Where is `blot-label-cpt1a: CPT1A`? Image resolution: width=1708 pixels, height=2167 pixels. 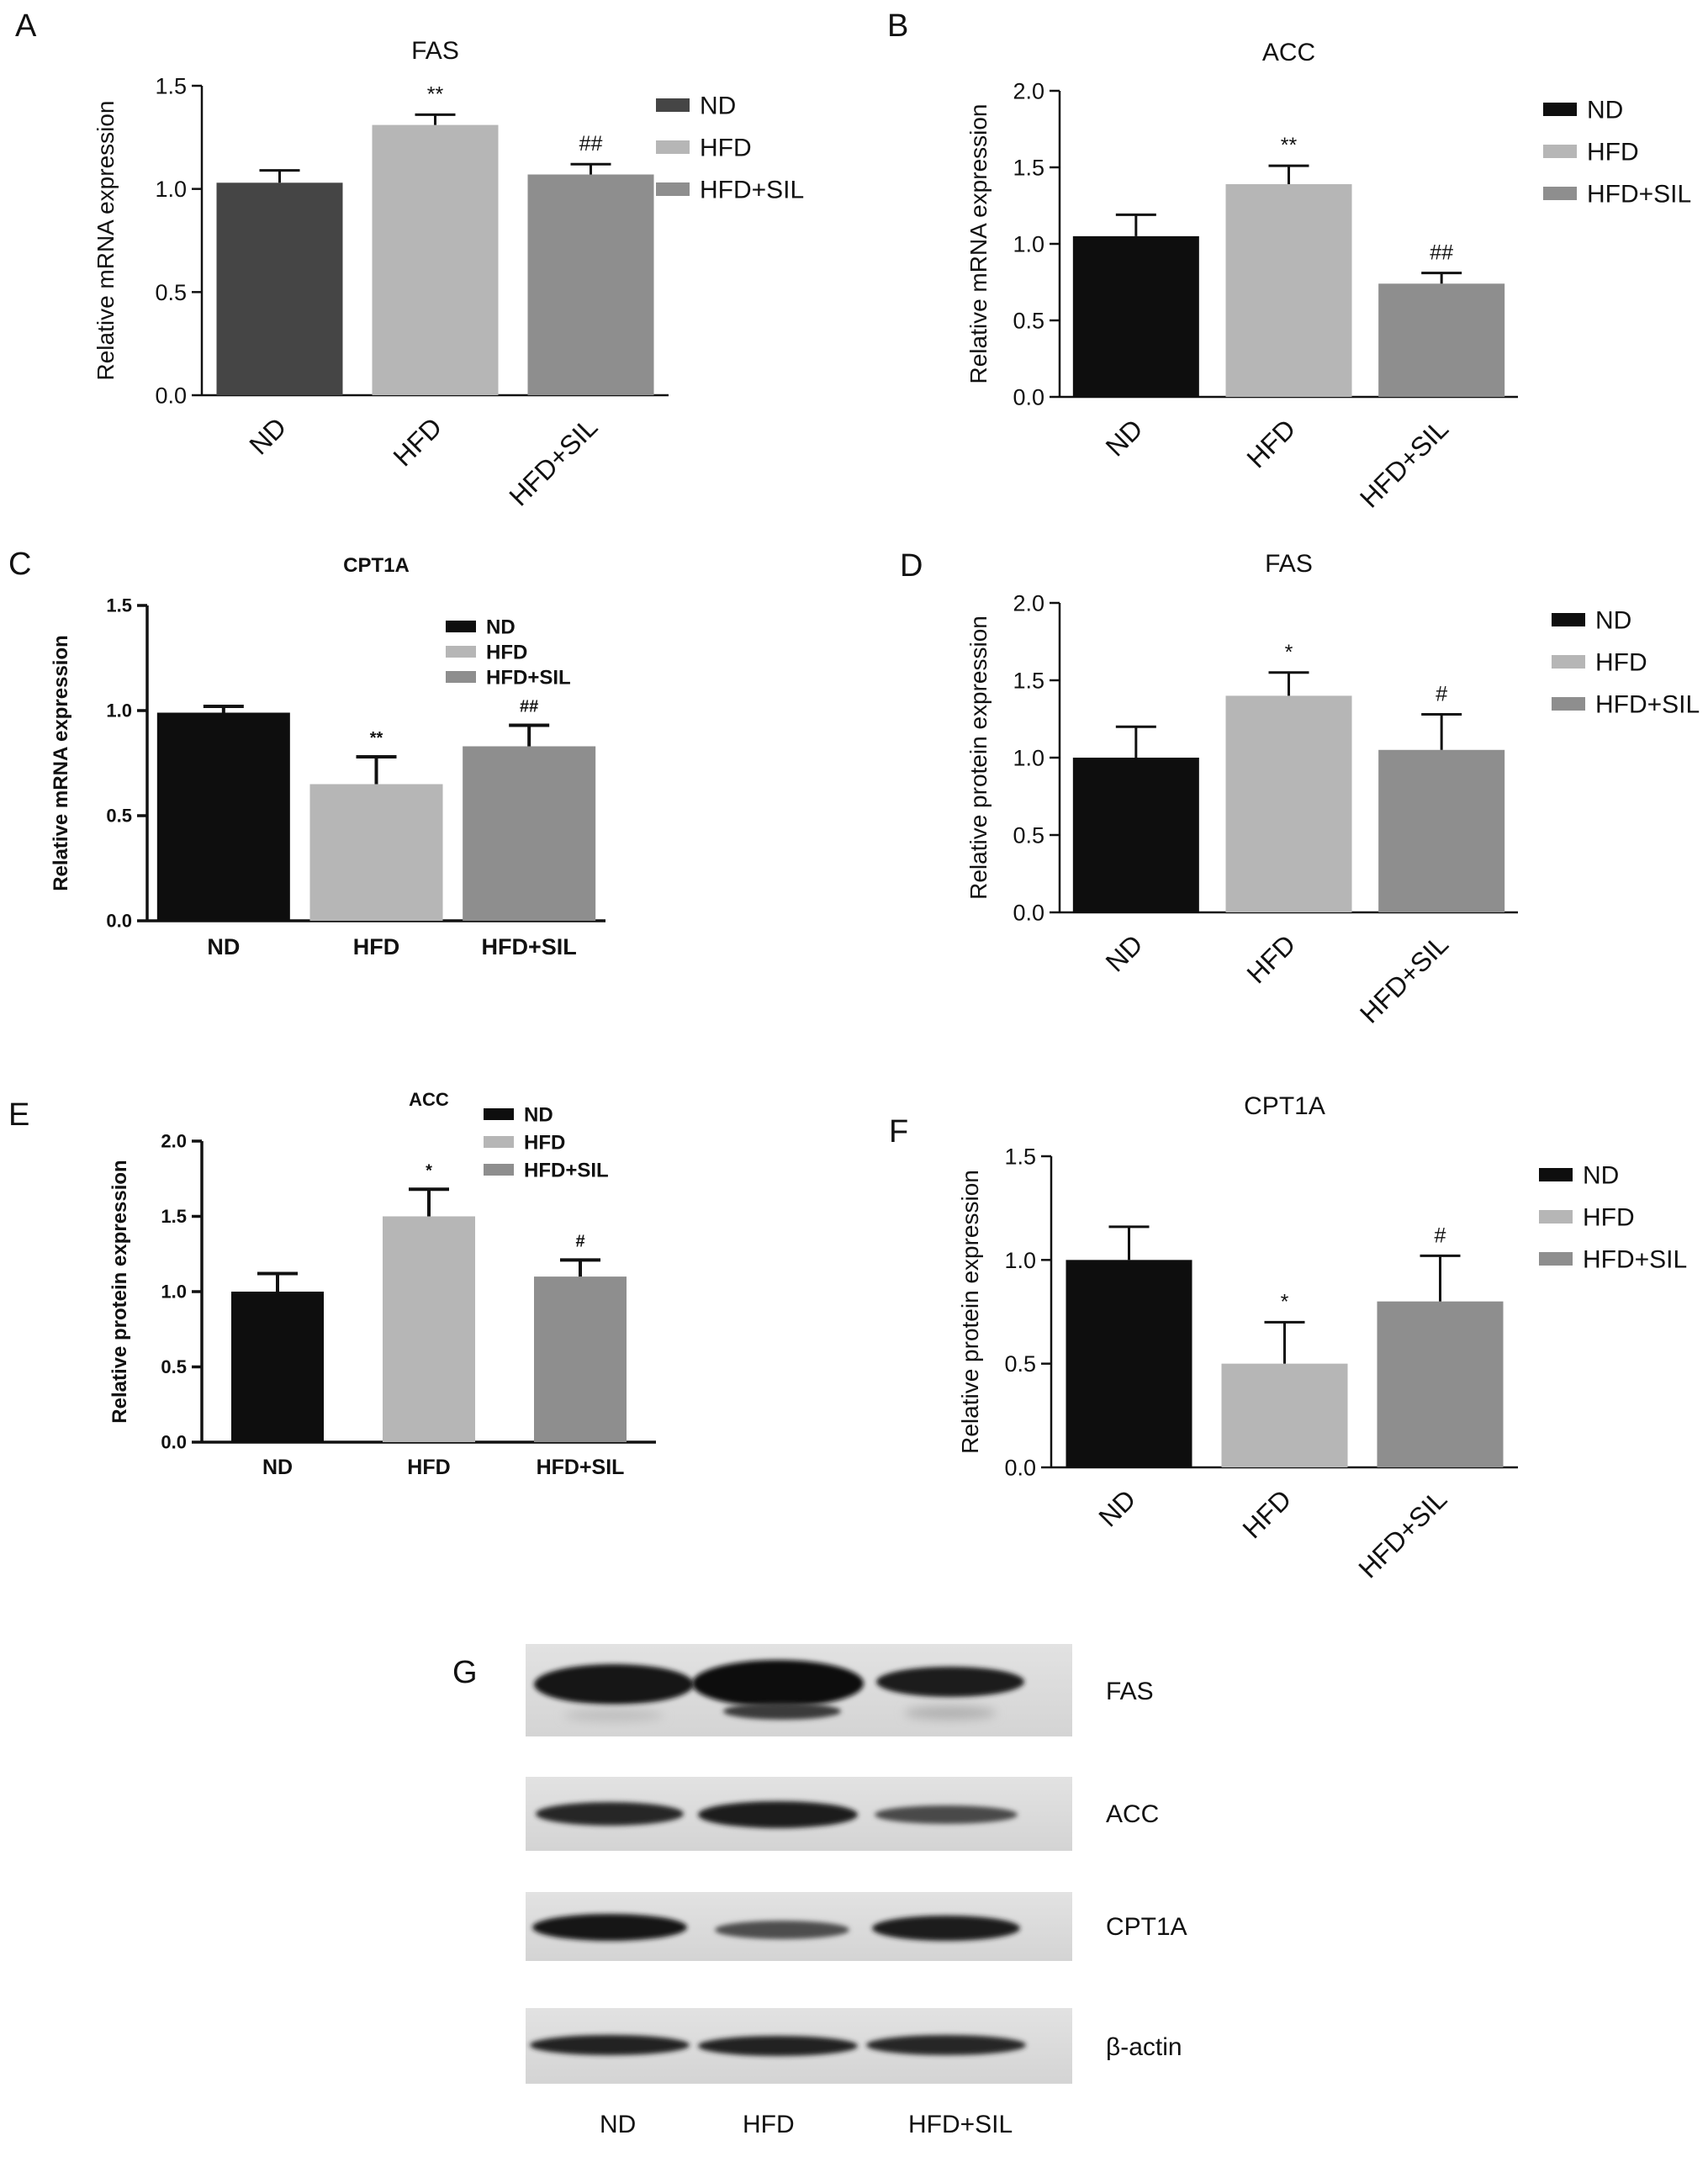 blot-label-cpt1a: CPT1A is located at coordinates (1146, 1927).